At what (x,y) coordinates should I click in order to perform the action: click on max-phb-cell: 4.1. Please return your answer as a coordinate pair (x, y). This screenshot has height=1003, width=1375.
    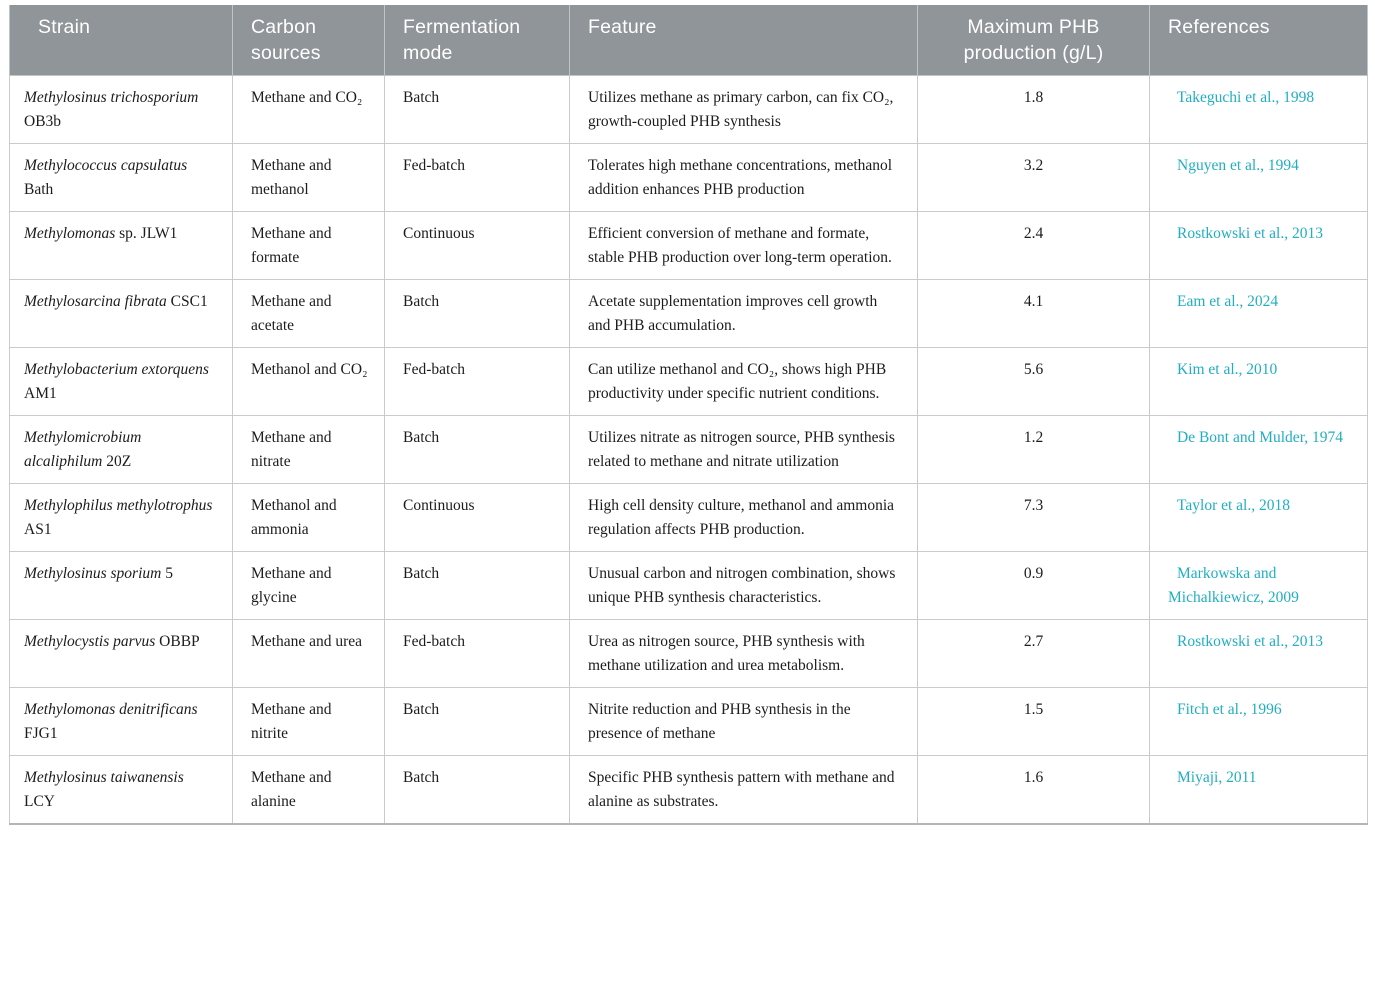
    Looking at the image, I should click on (1033, 313).